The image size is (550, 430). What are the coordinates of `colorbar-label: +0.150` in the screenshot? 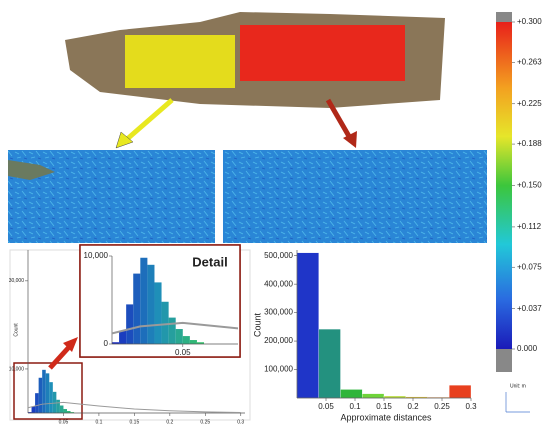 It's located at (529, 185).